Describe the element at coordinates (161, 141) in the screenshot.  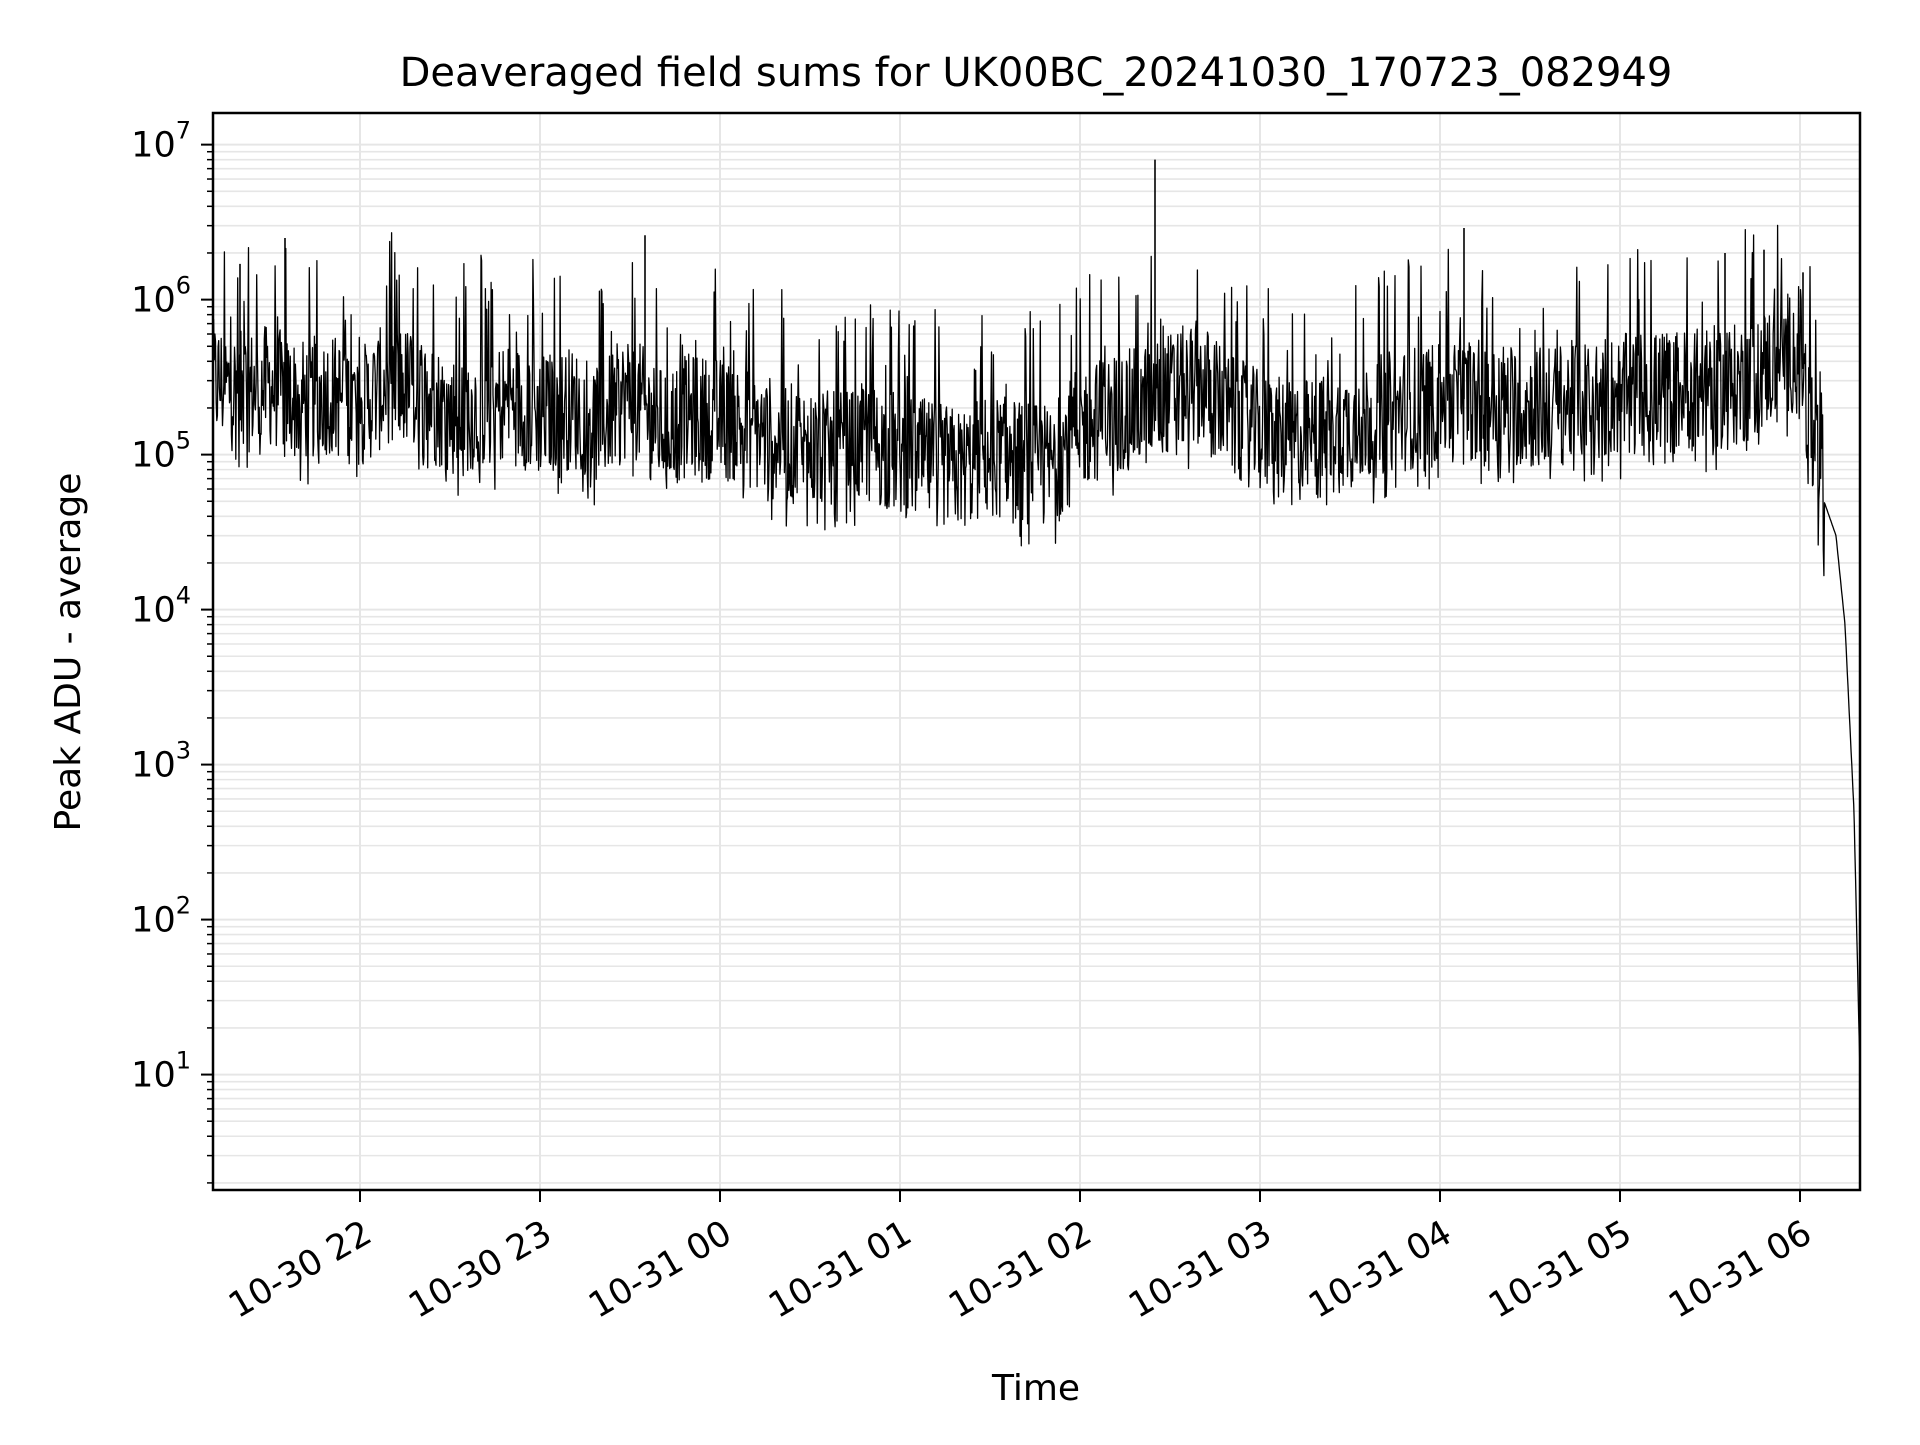
I see `y-tick-label: 10⁷` at that location.